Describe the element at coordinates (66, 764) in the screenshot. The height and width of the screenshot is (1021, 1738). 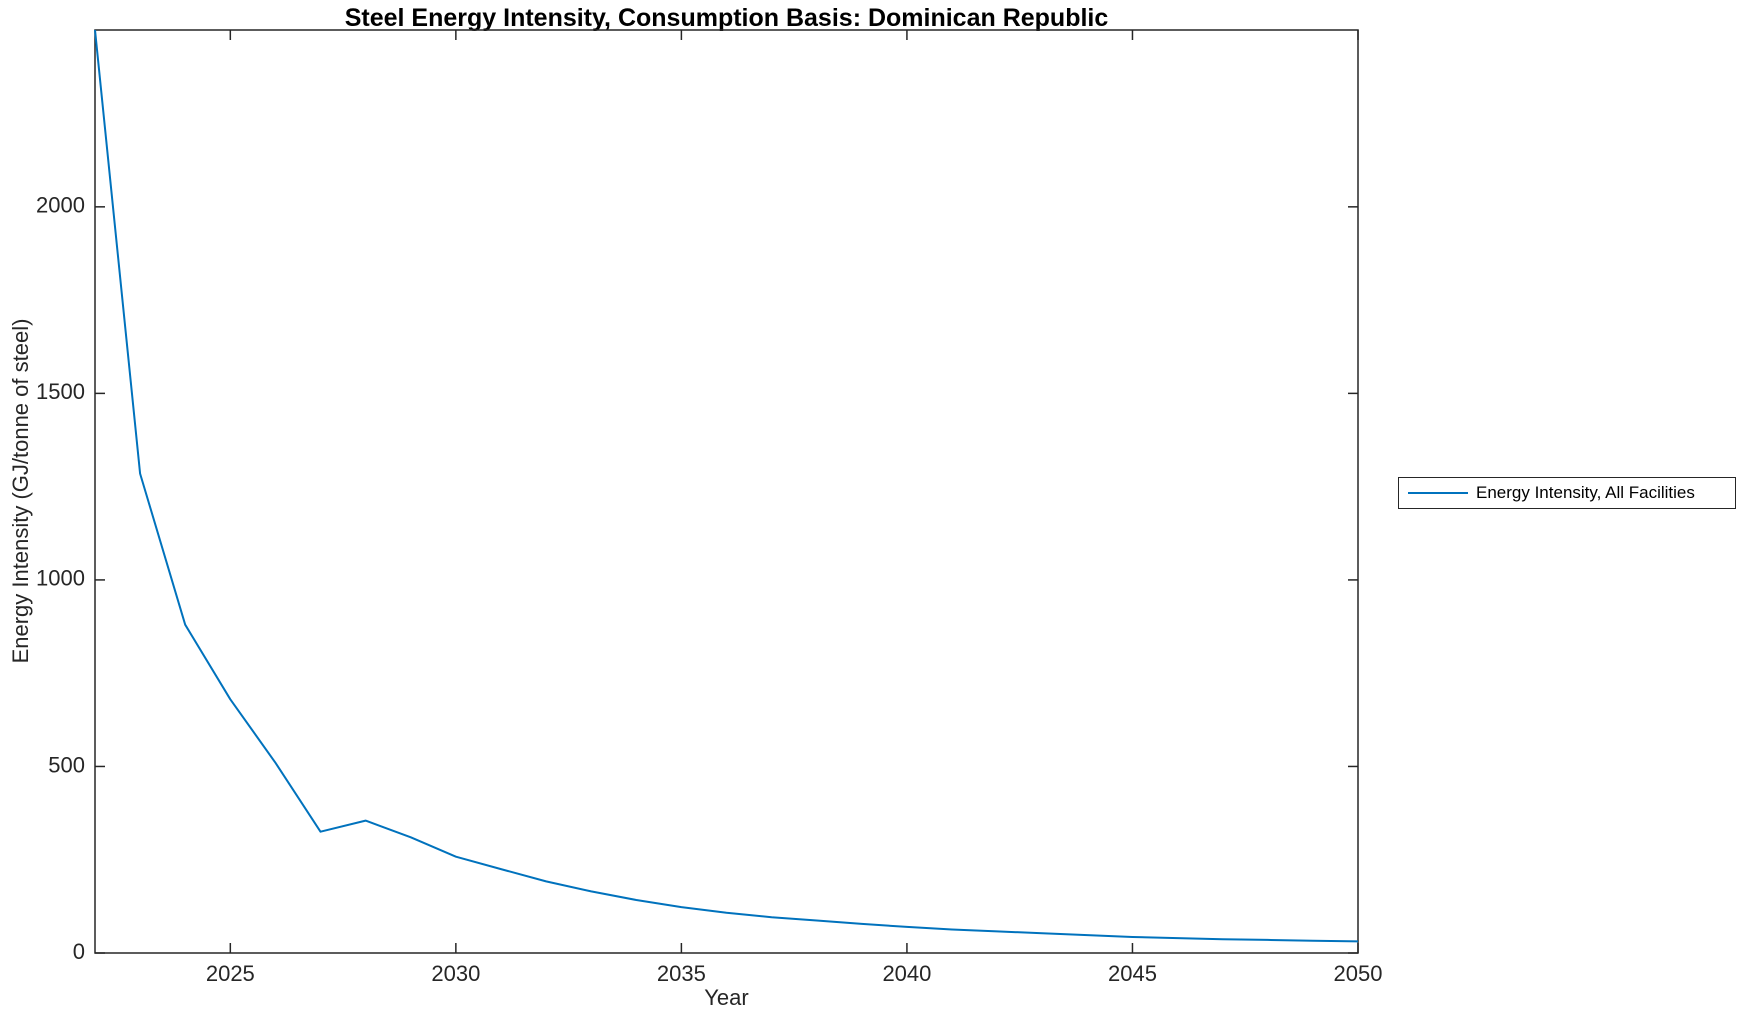
I see `y-tick-label: 500` at that location.